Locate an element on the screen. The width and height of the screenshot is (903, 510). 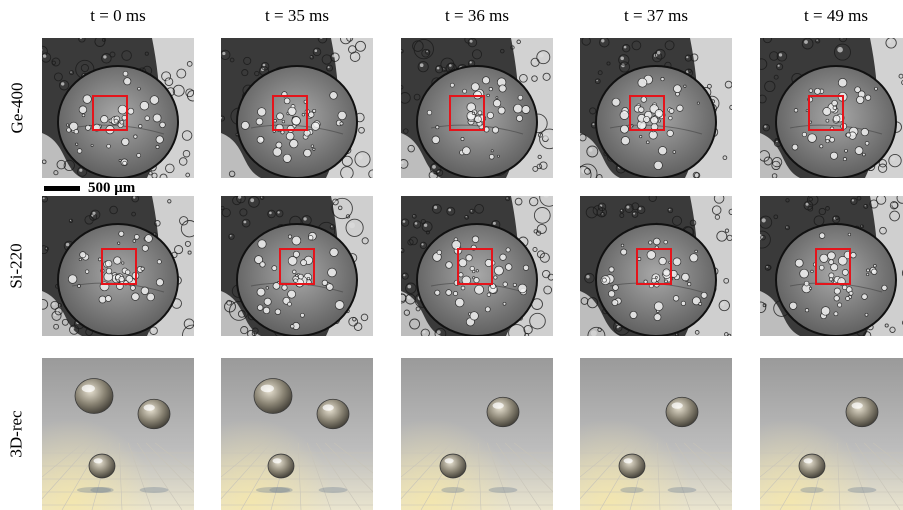
column-title: t = 35 ms is located at coordinates (297, 16).